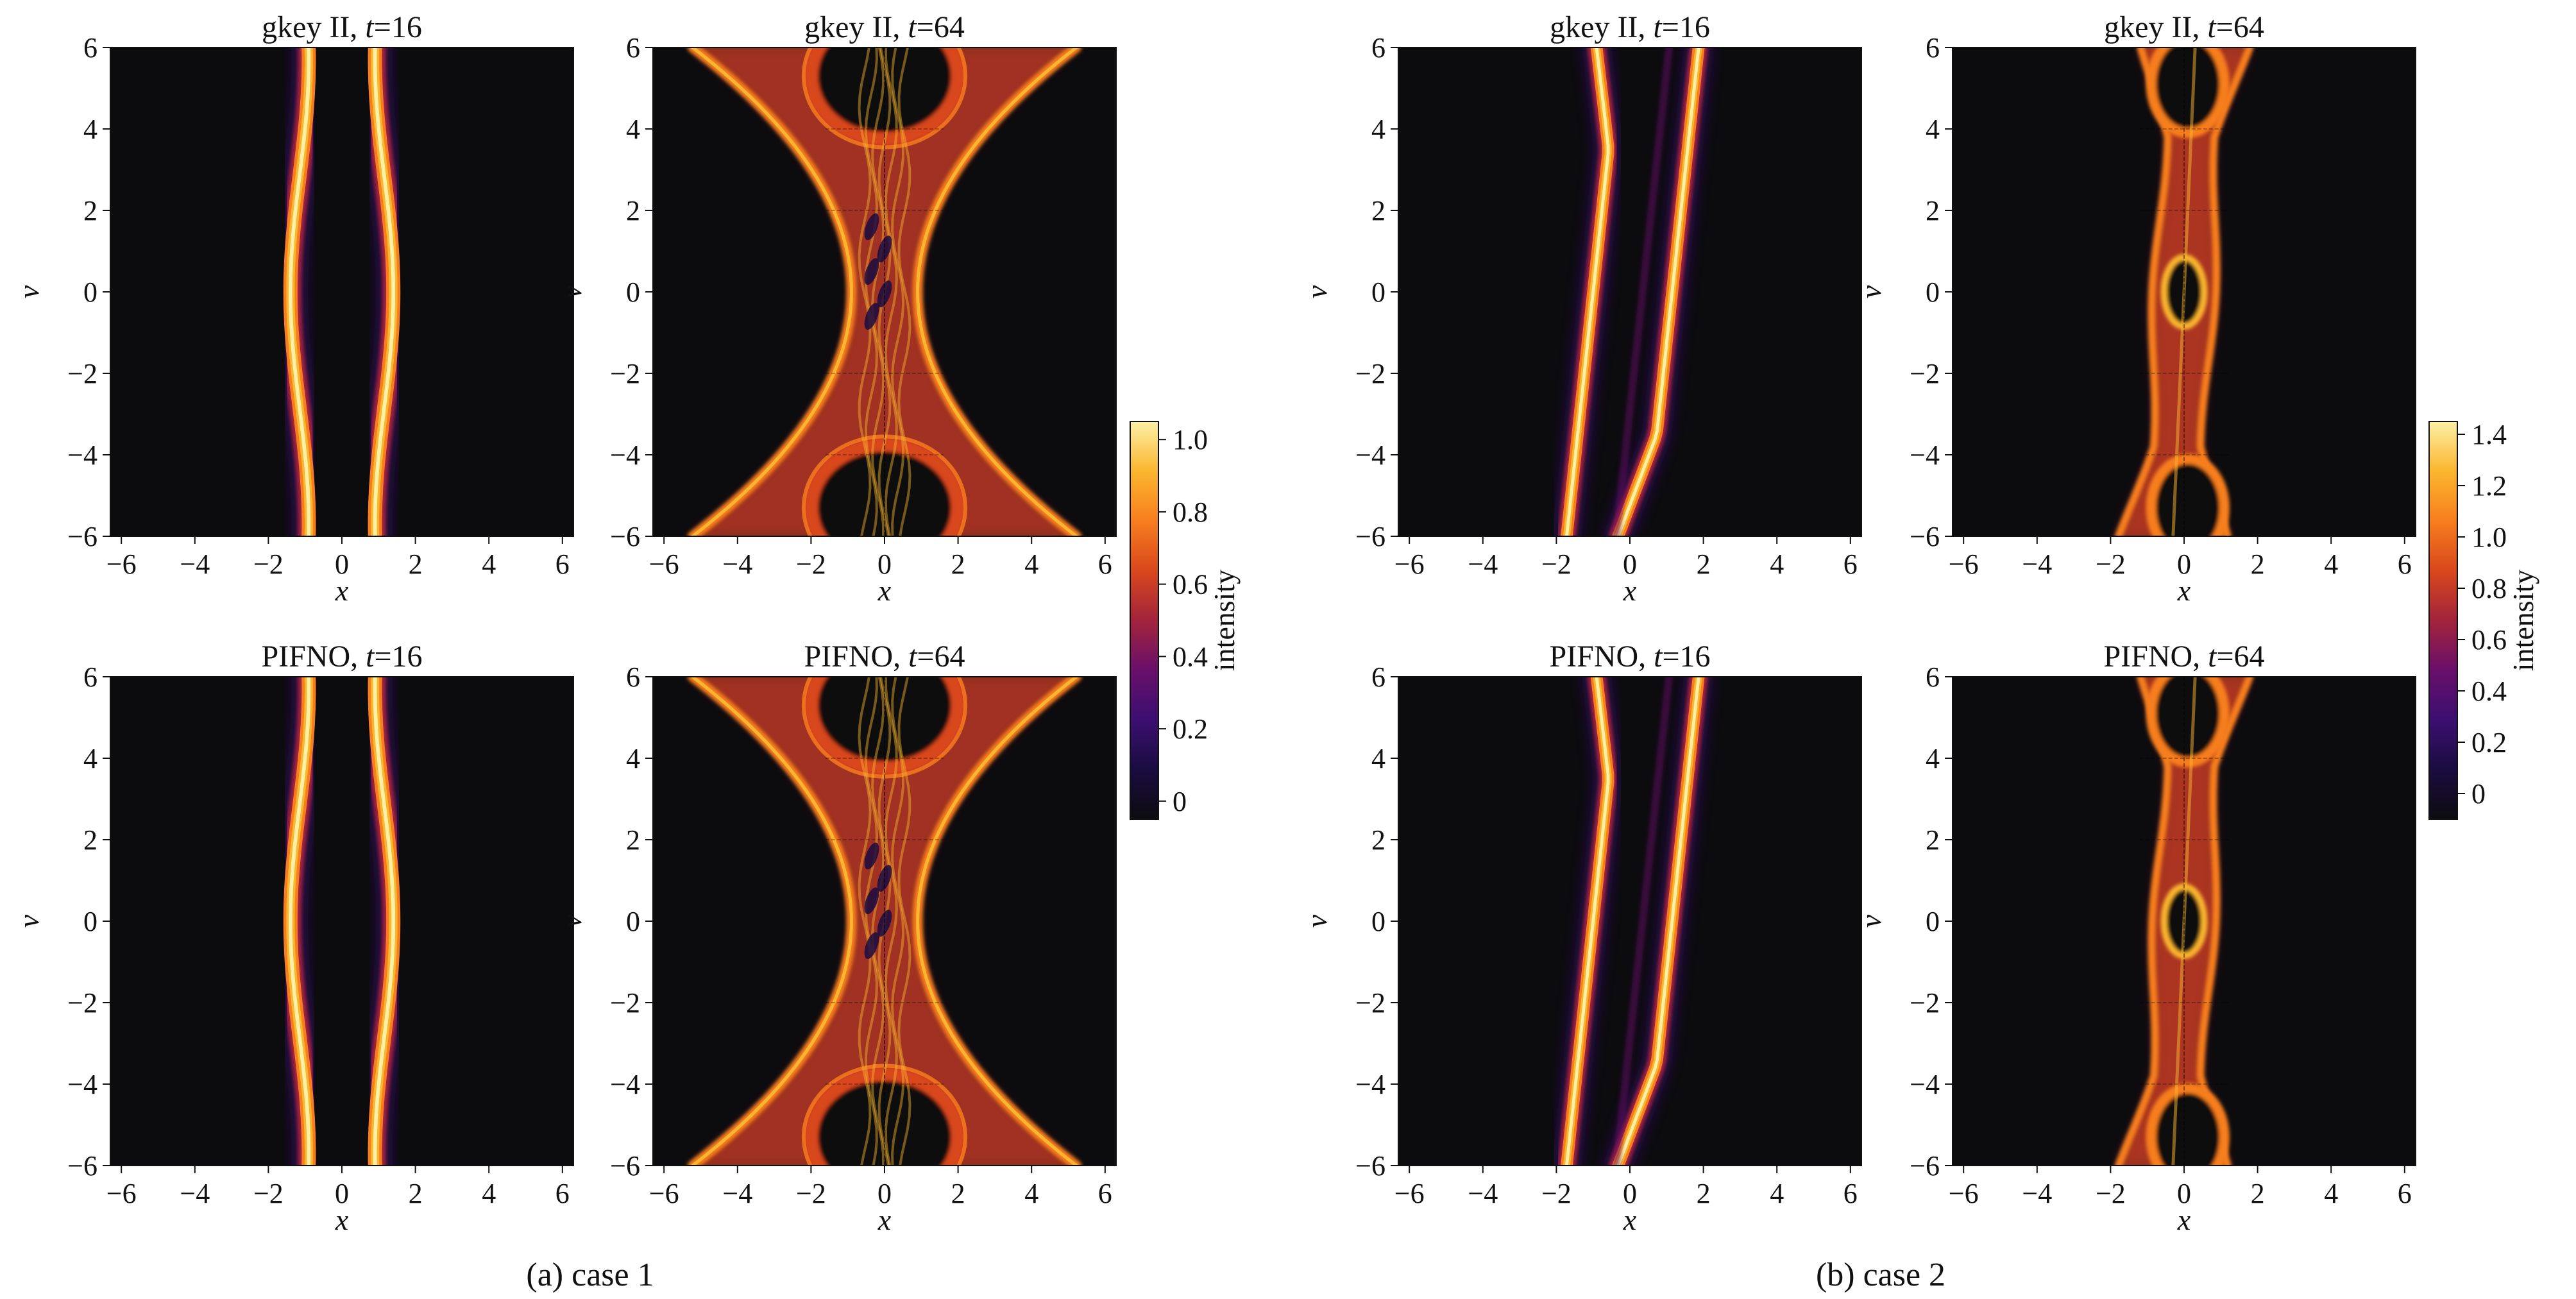 The width and height of the screenshot is (2576, 1299). What do you see at coordinates (836, 308) in the screenshot?
I see `heatmap-panel-2: −6 −4 −2 0 2 4 6 −6 −4 −2 0 2 4 6 x v gkey II, t=64` at bounding box center [836, 308].